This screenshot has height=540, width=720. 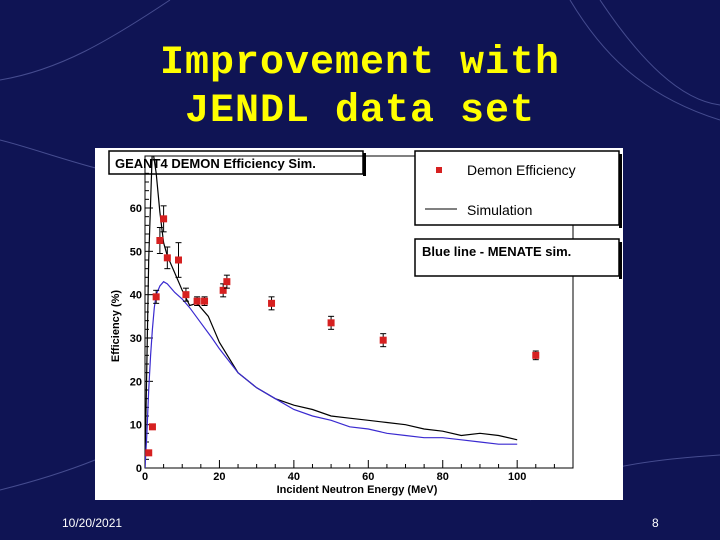 I want to click on legend-label-simulation: Simulation, so click(x=499, y=210).